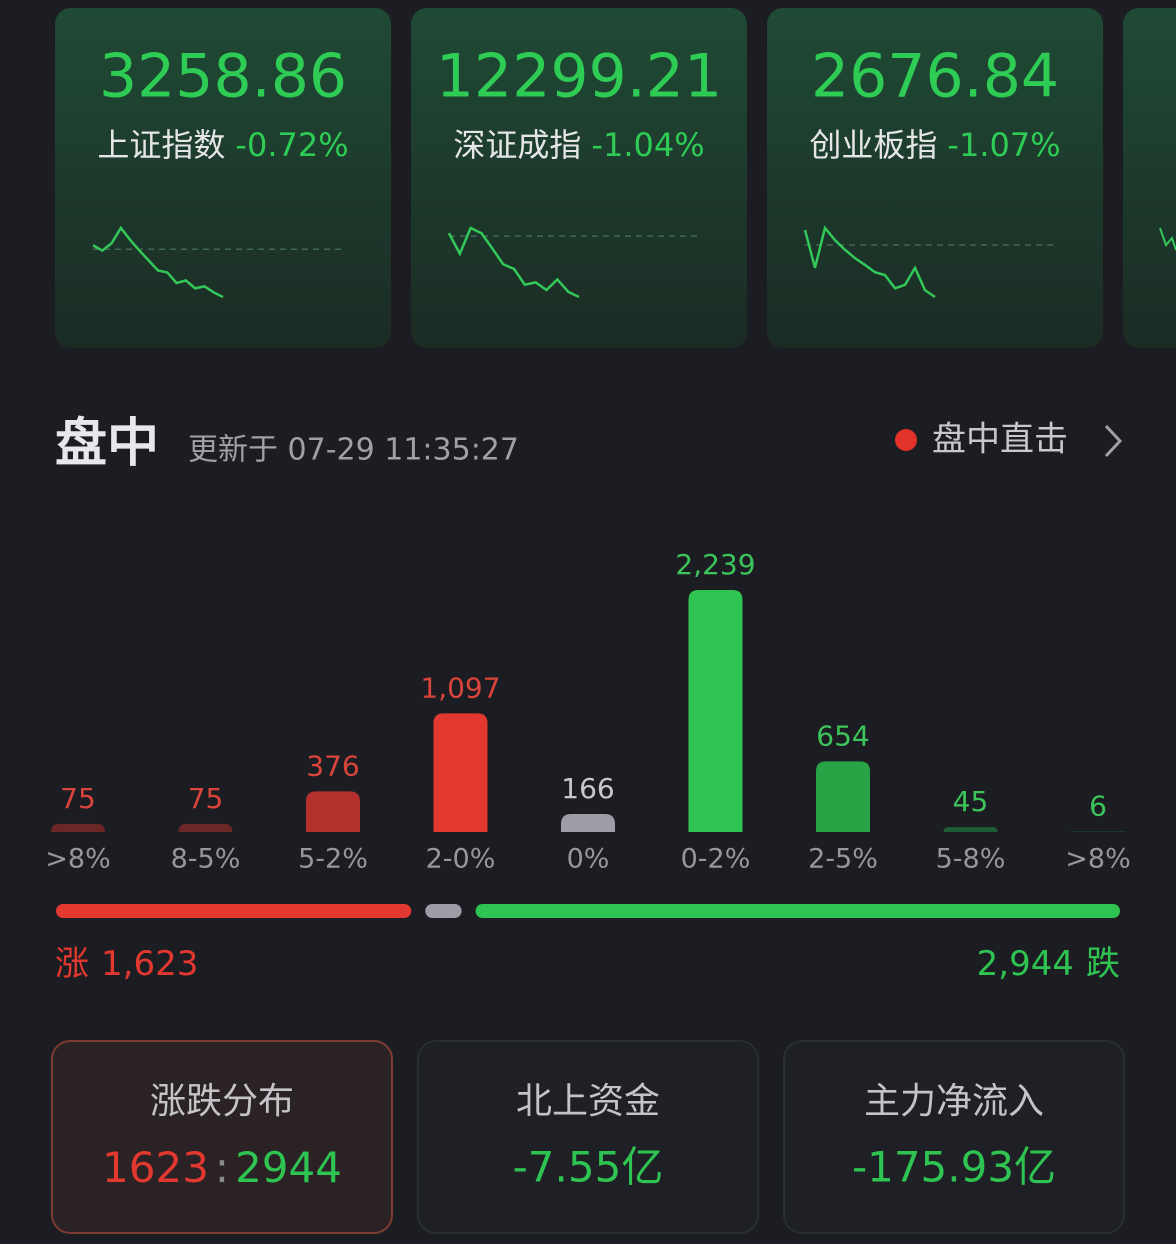  Describe the element at coordinates (954, 1167) in the screenshot. I see `stat-value: -175.93亿` at that location.